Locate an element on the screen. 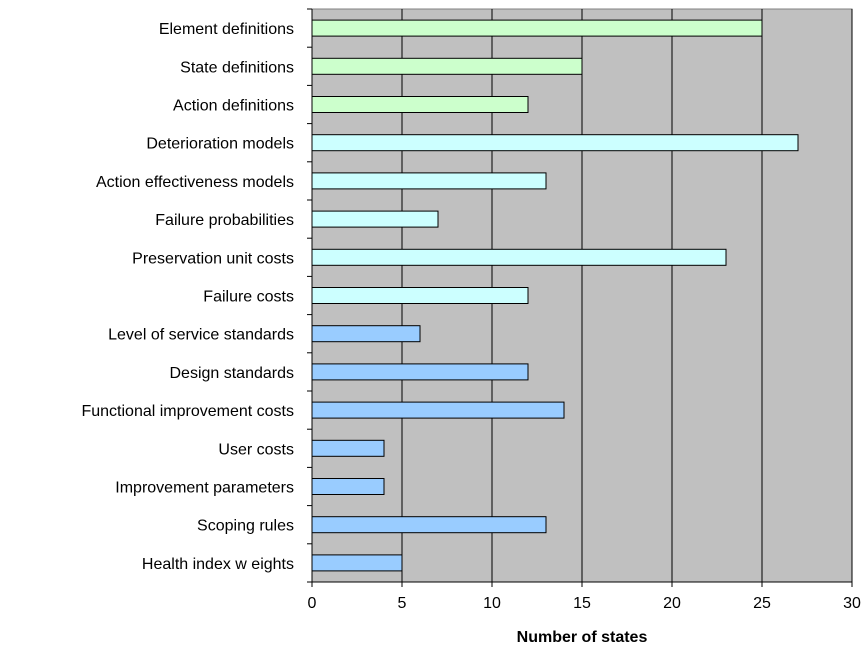 The height and width of the screenshot is (650, 863). x-tick-label: 30 is located at coordinates (852, 603).